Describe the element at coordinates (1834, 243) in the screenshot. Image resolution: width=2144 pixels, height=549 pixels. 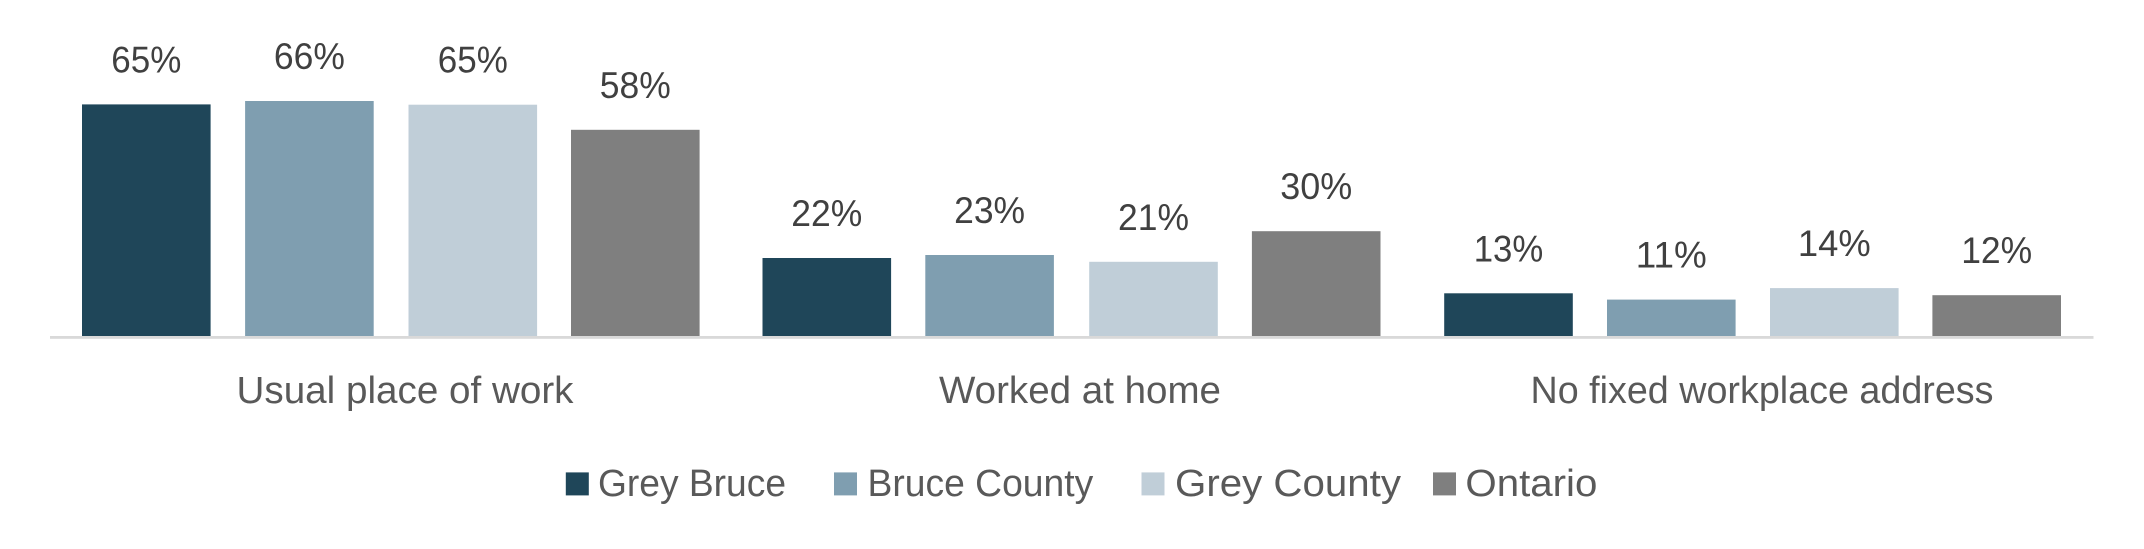
I see `svg-text: 14%` at that location.